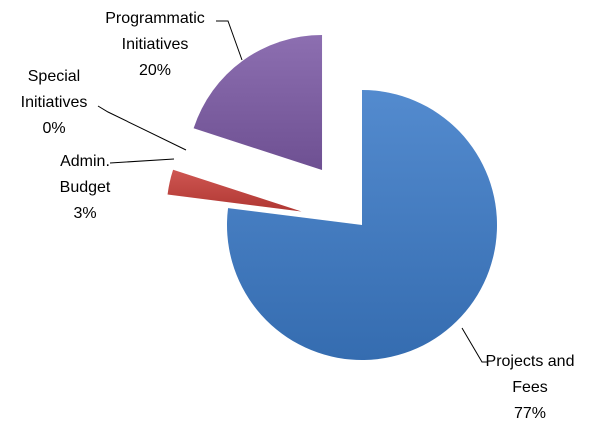  I want to click on data-label: Programmatic Initiatives 20%, so click(155, 45).